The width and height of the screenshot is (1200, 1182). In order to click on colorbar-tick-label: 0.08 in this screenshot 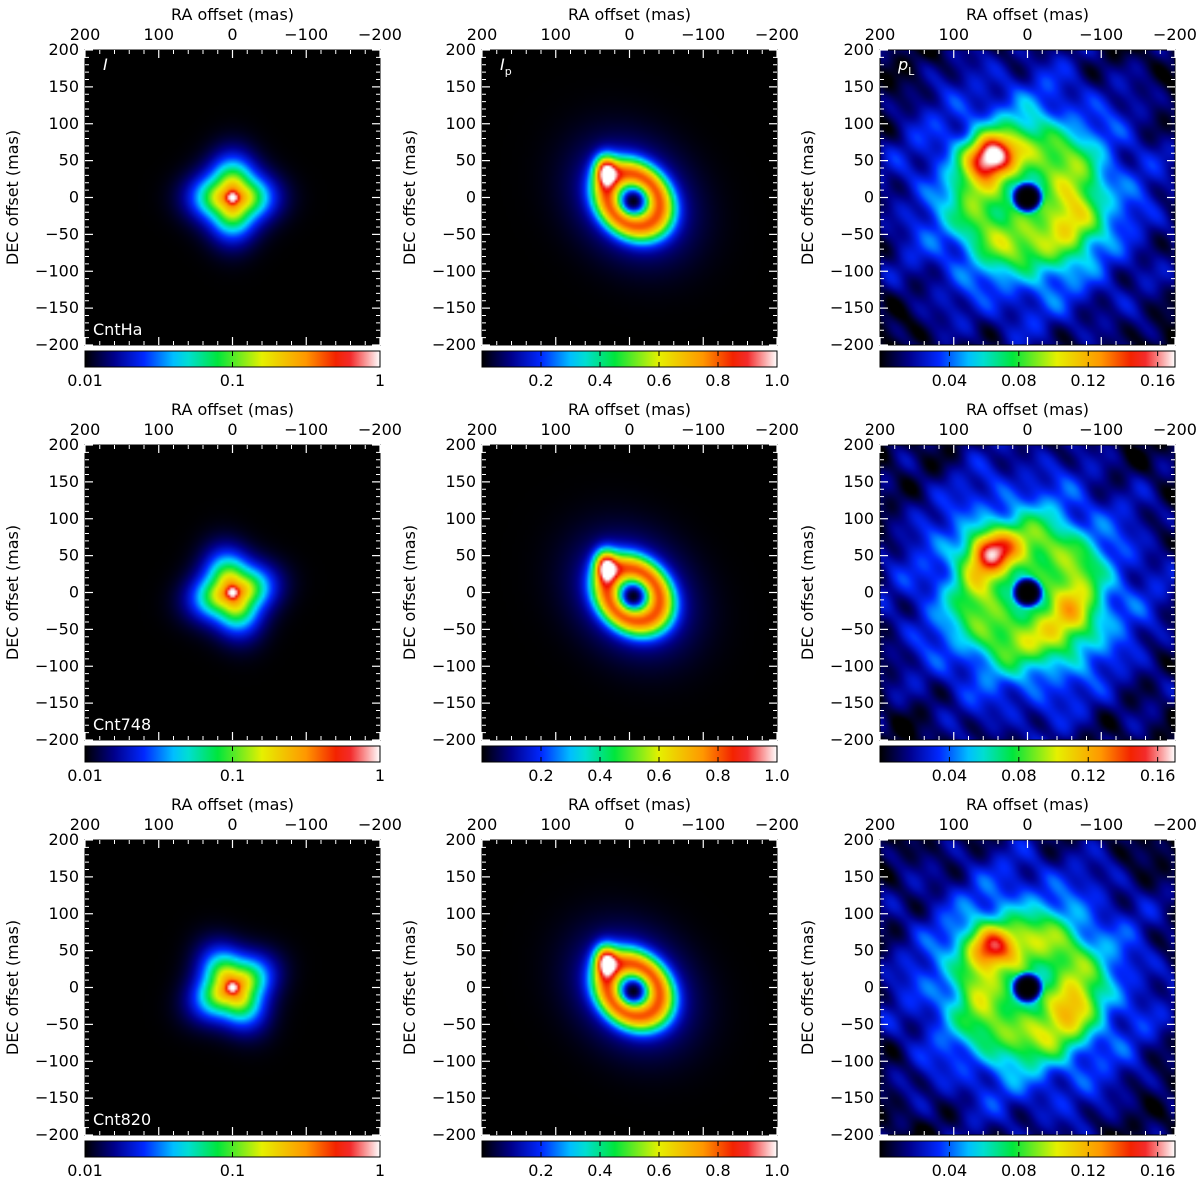, I will do `click(1019, 1170)`.